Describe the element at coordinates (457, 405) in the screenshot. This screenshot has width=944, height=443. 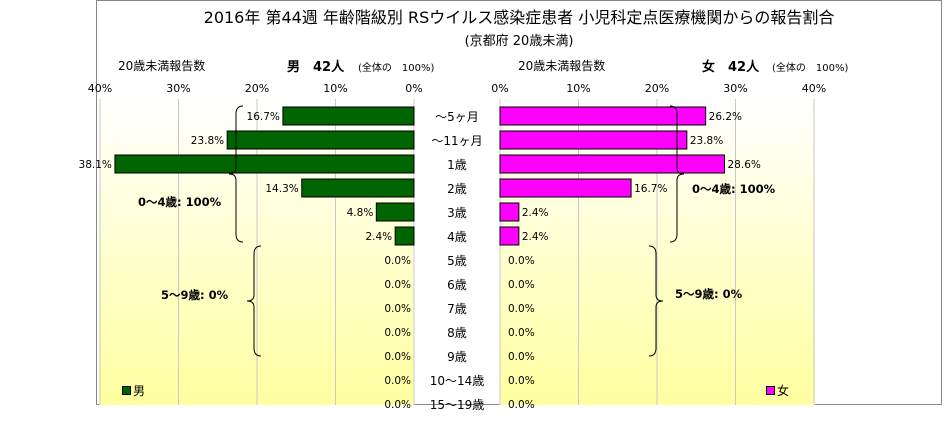
I see `age-category-label: 15～19歳` at that location.